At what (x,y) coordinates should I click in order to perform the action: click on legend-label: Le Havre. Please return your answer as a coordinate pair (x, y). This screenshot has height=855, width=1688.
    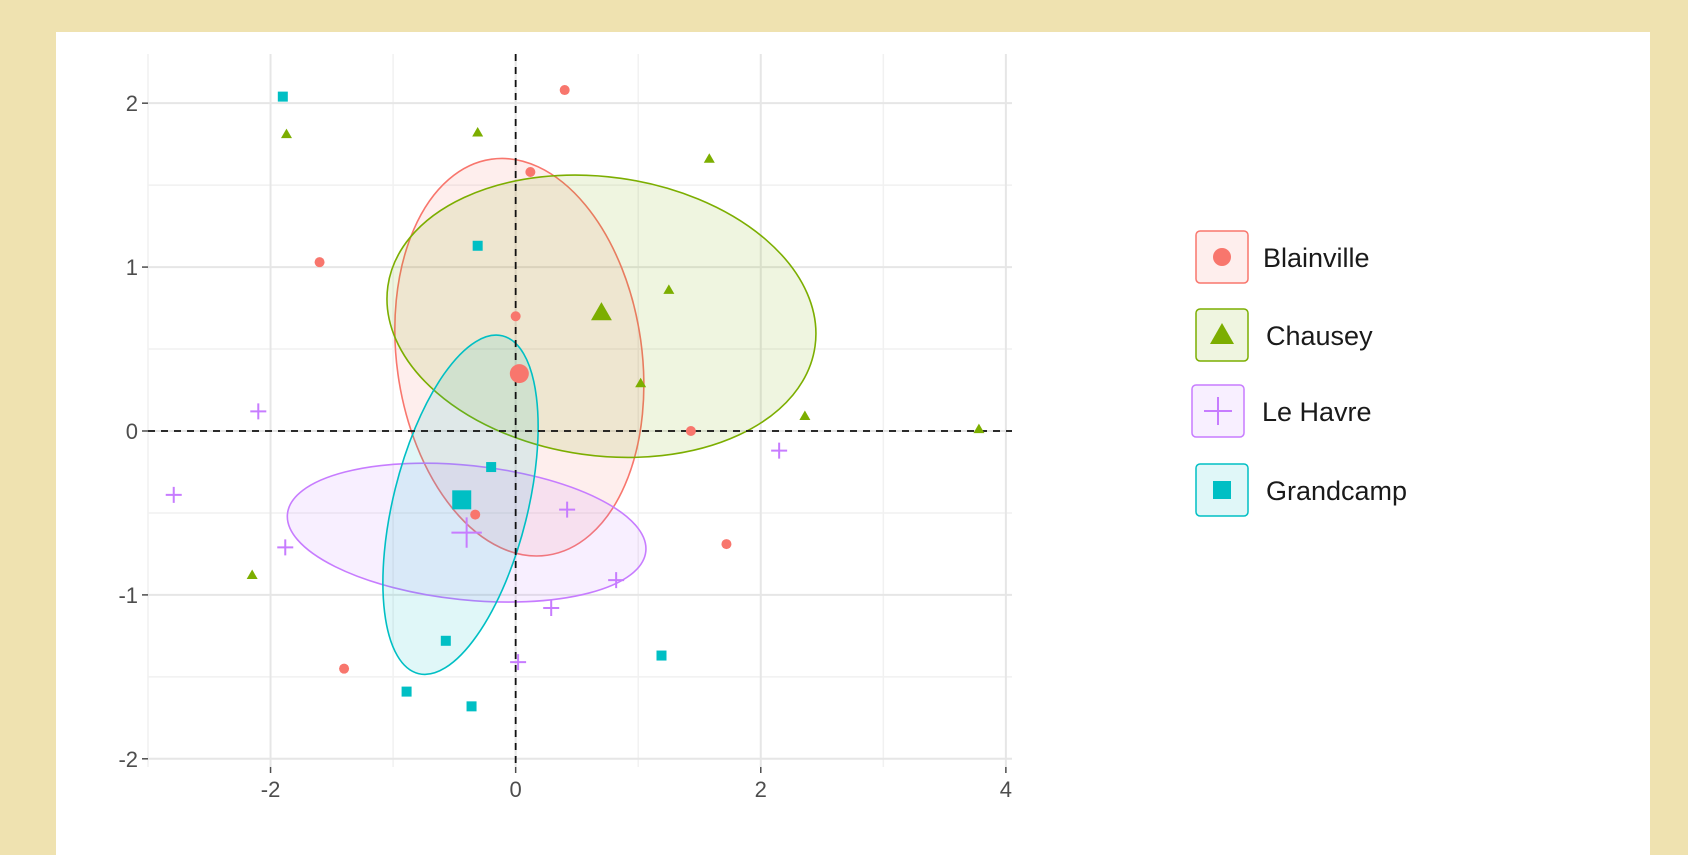
    Looking at the image, I should click on (1317, 412).